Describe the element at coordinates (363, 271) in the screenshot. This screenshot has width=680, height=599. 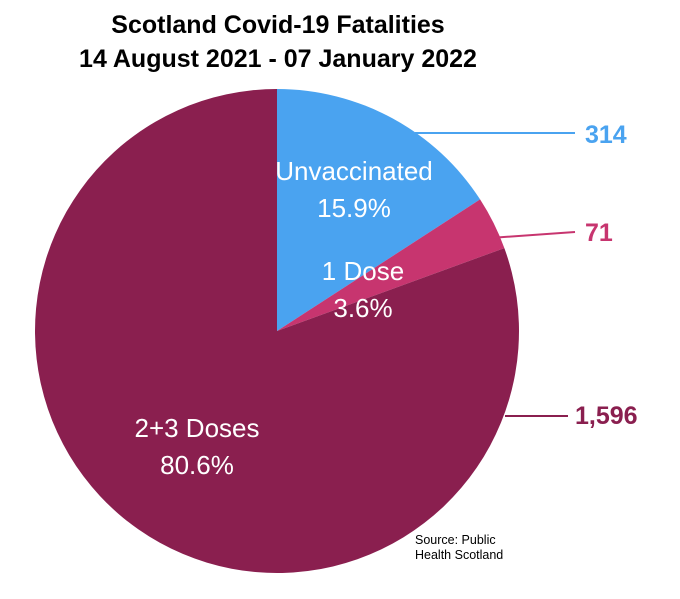
I see `slice-label: 1 Dose` at that location.